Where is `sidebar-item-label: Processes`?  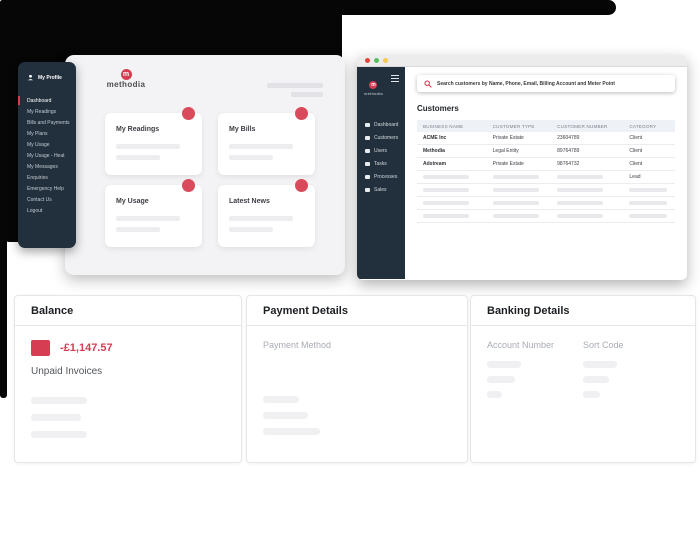
sidebar-item-label: Processes is located at coordinates (386, 176).